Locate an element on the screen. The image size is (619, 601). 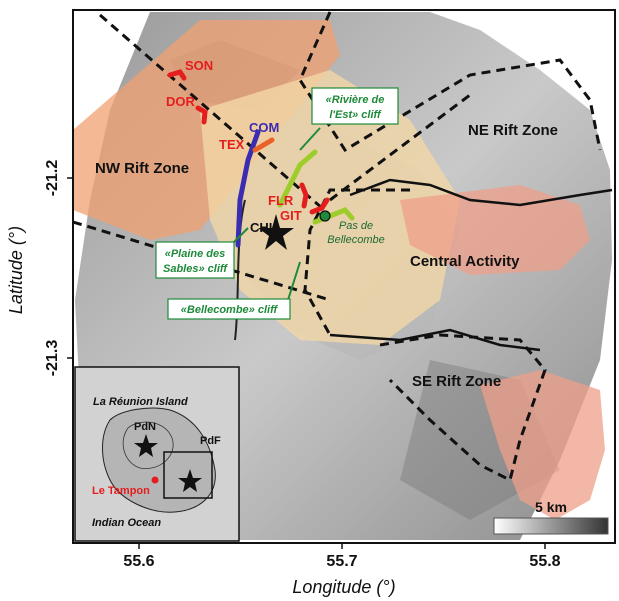
inset-title: La Réunion Island is located at coordinates (140, 402).